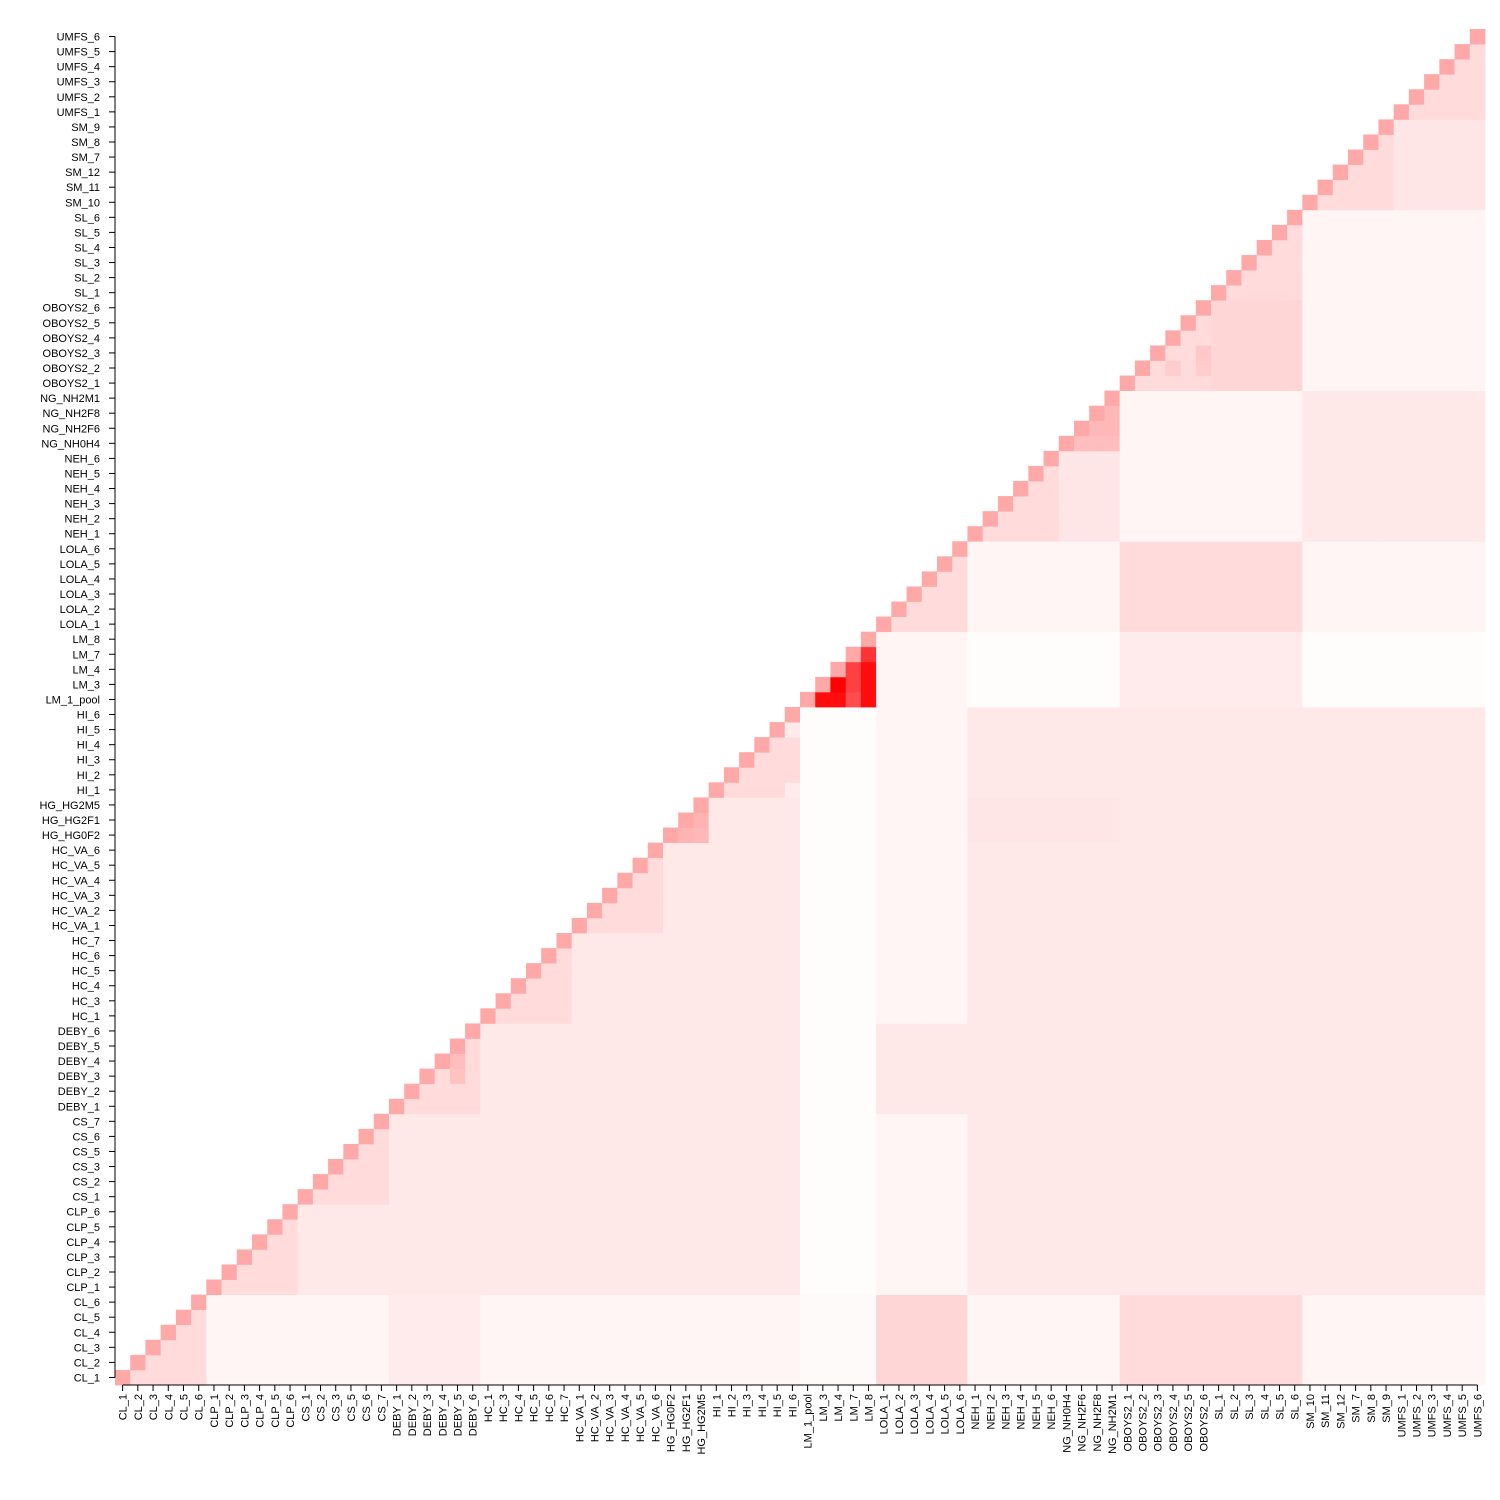 This screenshot has width=1500, height=1500. Describe the element at coordinates (733, 1405) in the screenshot. I see `x-tick-label: HI_2` at that location.